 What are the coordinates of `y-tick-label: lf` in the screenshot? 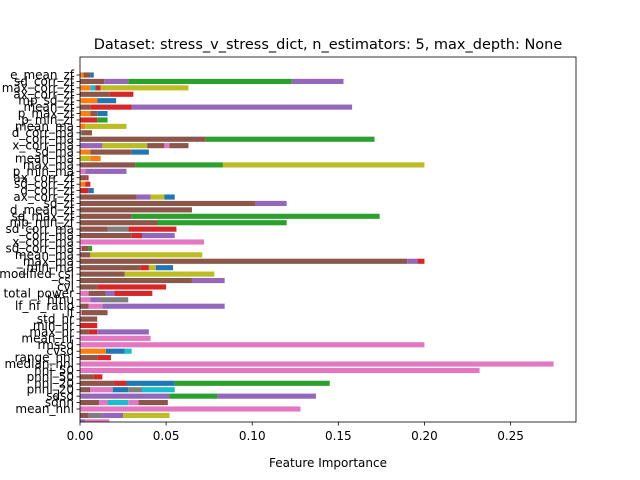 It's located at (70, 313).